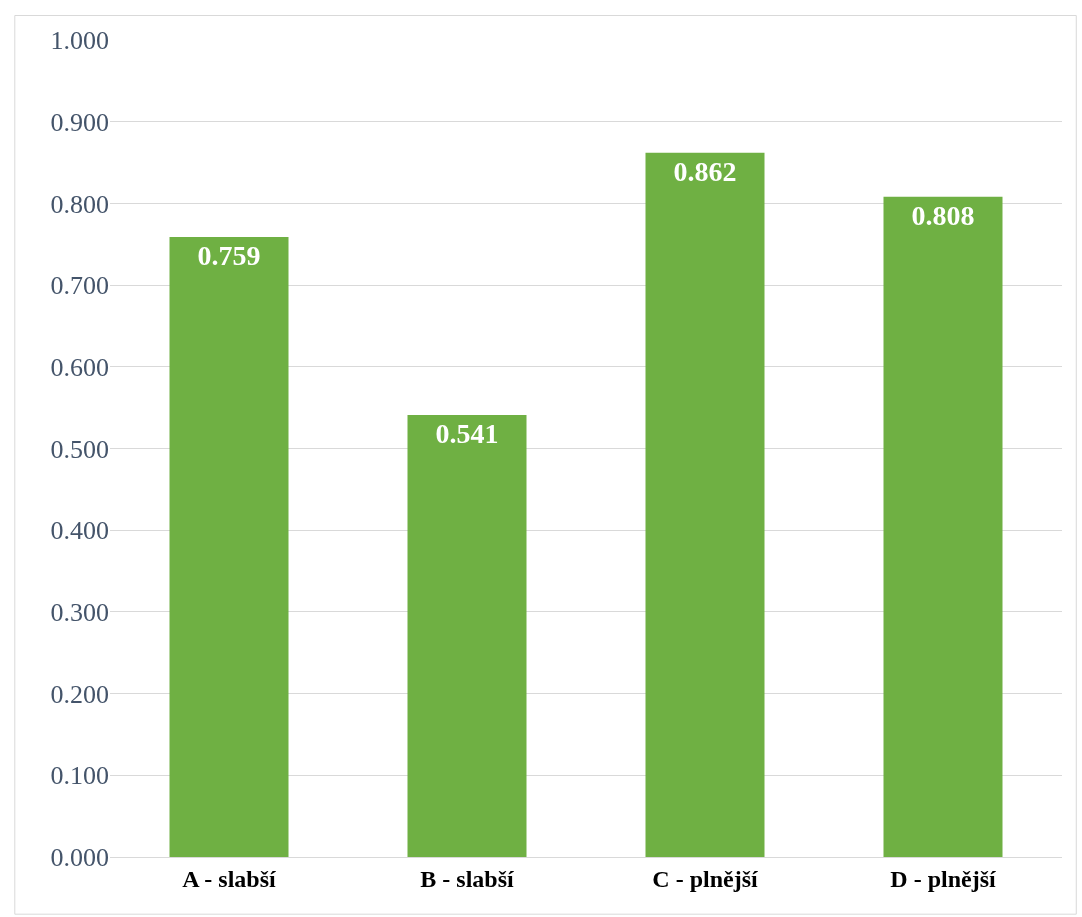 This screenshot has width=1082, height=917. Describe the element at coordinates (229, 255) in the screenshot. I see `data-label: 0.759` at that location.